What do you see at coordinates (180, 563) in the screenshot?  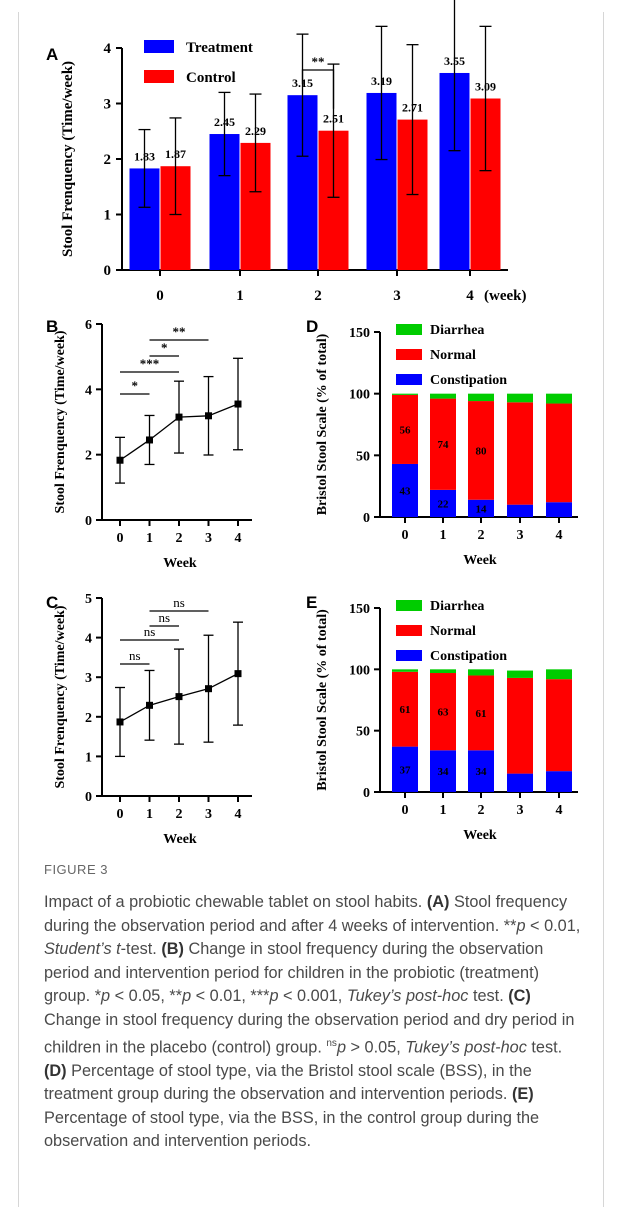 I see `x-axis-label: Week` at bounding box center [180, 563].